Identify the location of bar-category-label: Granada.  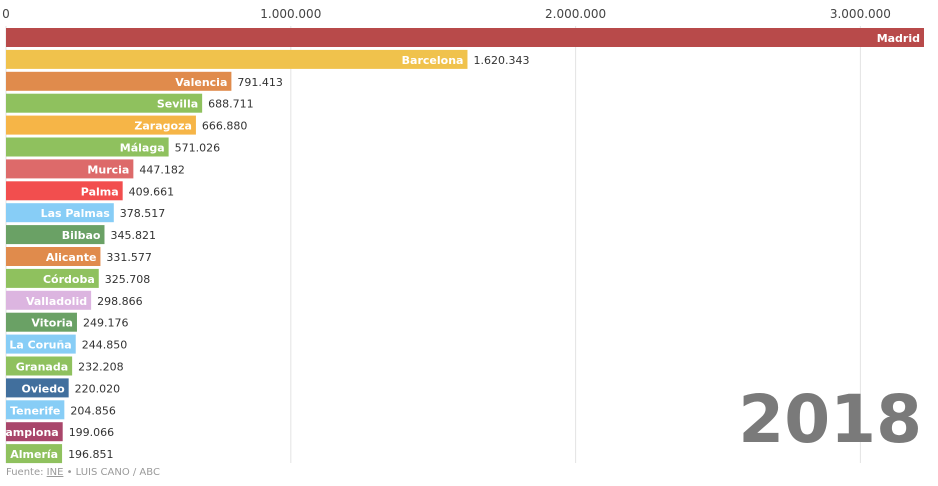
(42, 367).